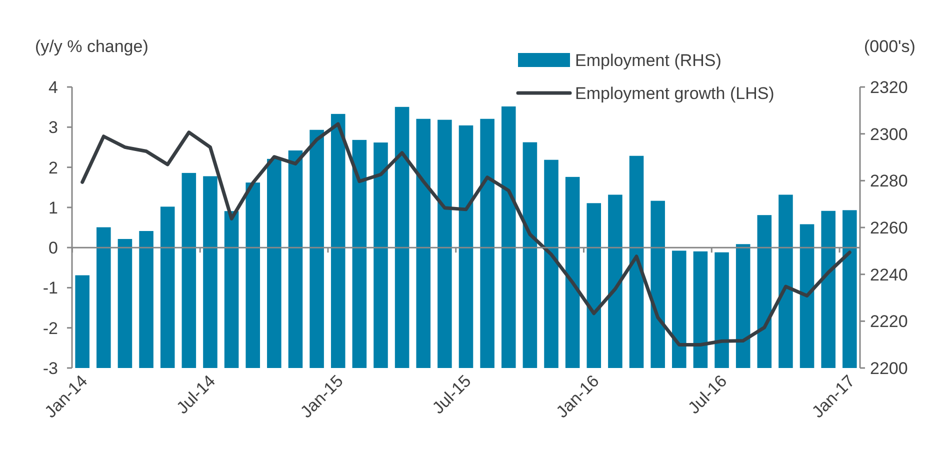 The height and width of the screenshot is (461, 940). What do you see at coordinates (889, 274) in the screenshot?
I see `y2-tick-label: 2240` at bounding box center [889, 274].